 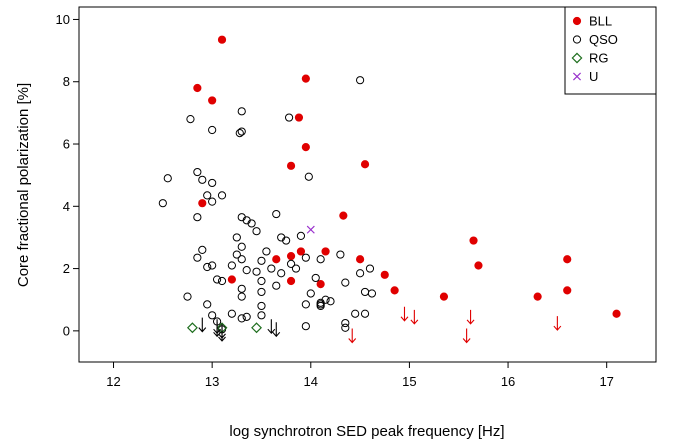 What do you see at coordinates (600, 21) in the screenshot?
I see `legend-label-bll: BLL` at bounding box center [600, 21].